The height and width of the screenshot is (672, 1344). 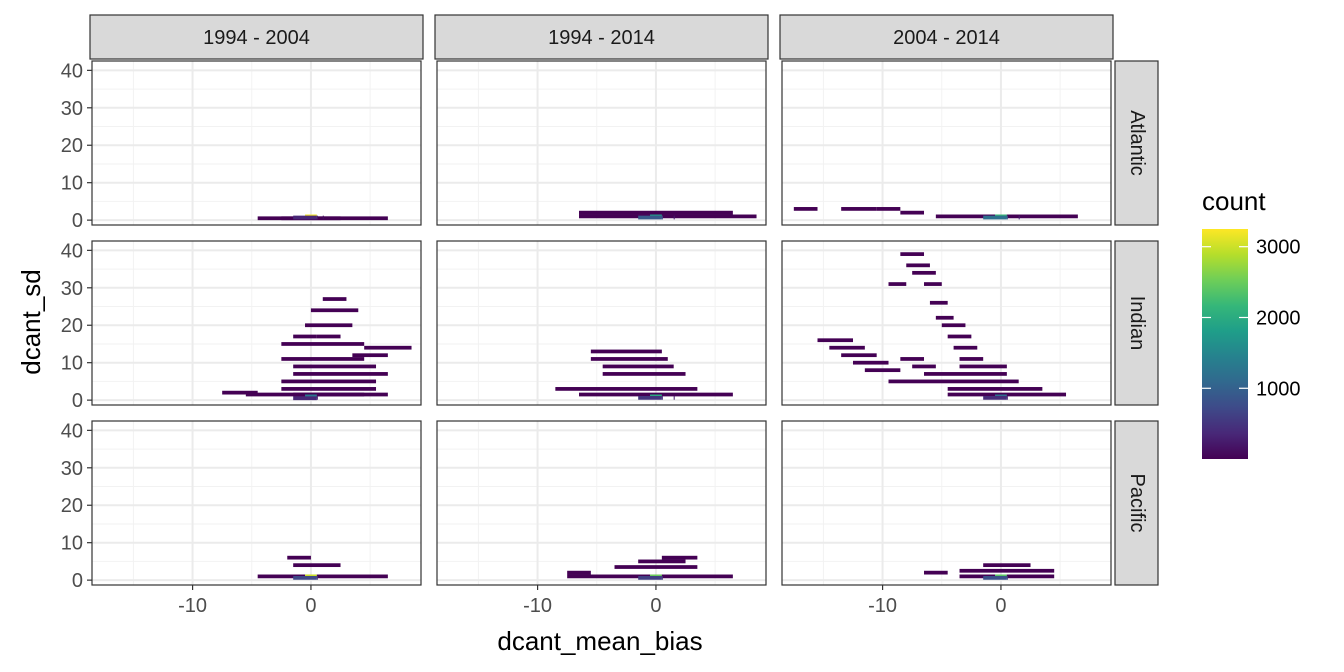 I want to click on y-tick-label: 40, so click(x=72, y=251).